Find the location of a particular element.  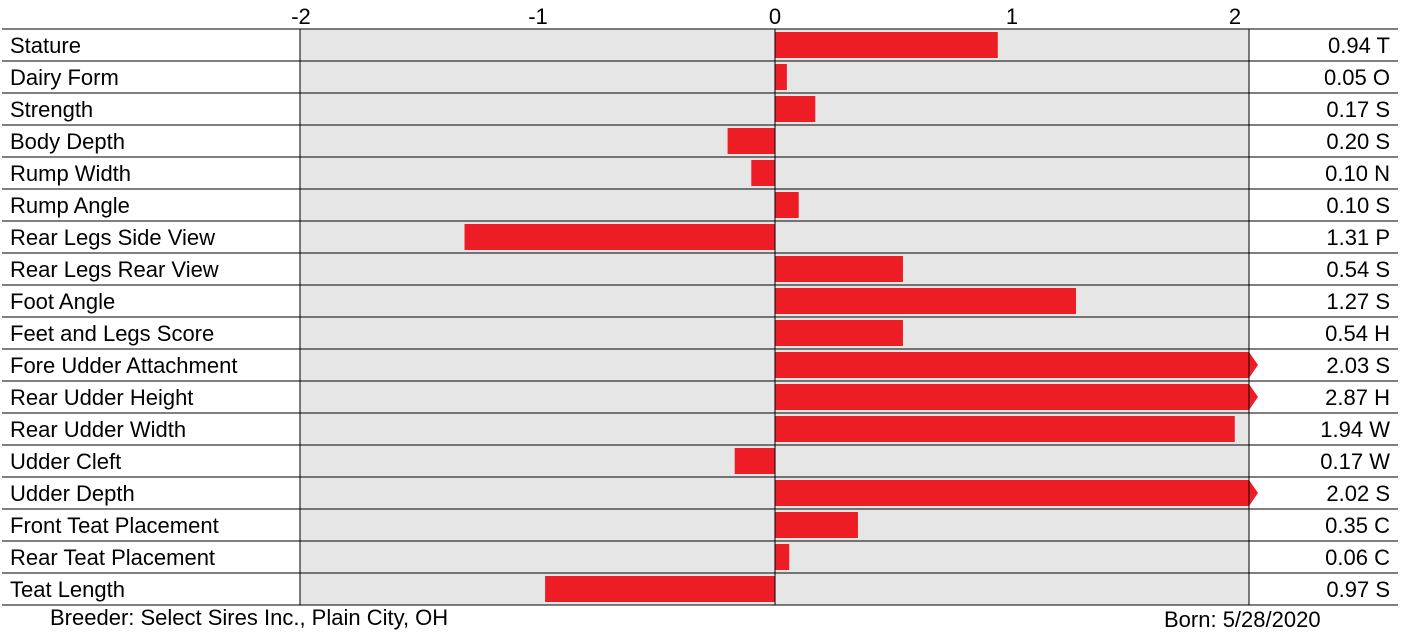

value-label: 0.05 O is located at coordinates (1357, 77).